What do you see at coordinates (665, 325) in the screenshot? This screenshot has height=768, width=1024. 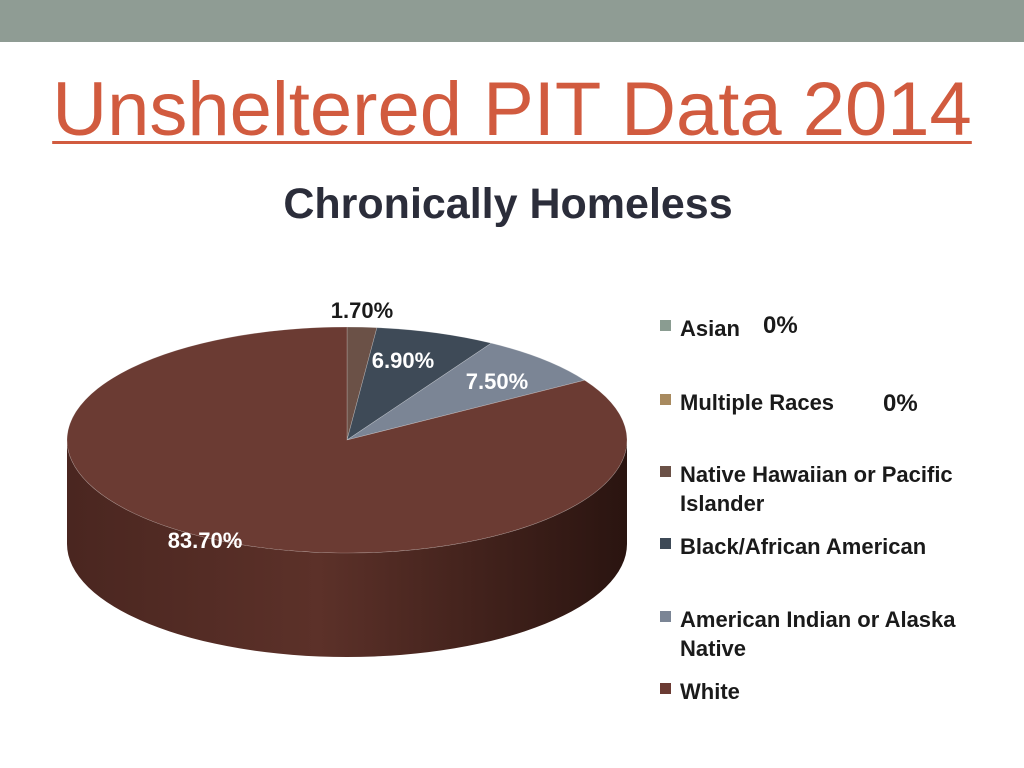 I see `legend-swatch-asian` at bounding box center [665, 325].